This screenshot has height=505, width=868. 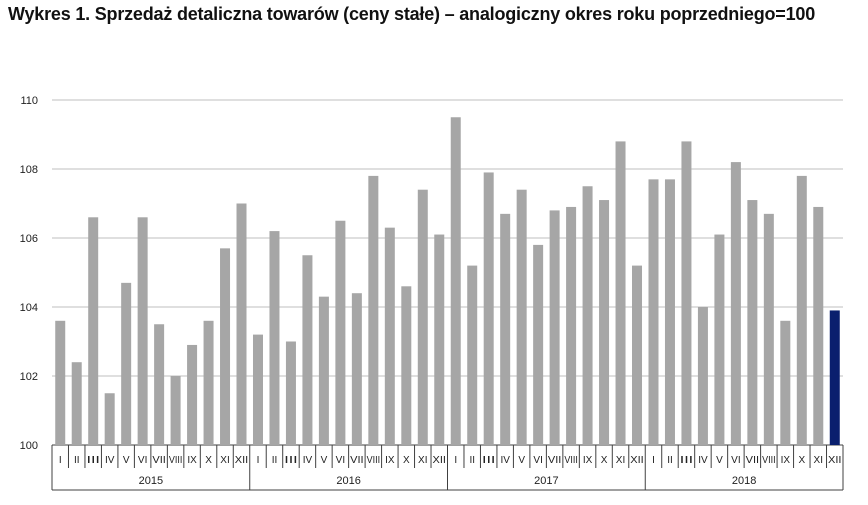 I want to click on y-tick-label: 110, so click(x=29, y=101).